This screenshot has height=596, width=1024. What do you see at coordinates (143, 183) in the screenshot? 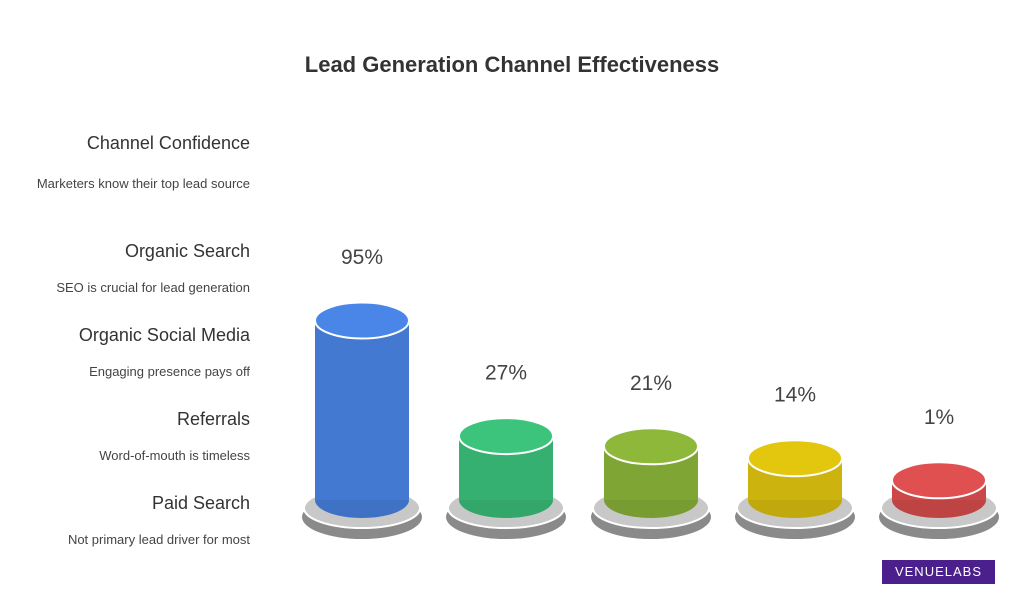
I see `category-description: Marketers know their top lead source` at bounding box center [143, 183].